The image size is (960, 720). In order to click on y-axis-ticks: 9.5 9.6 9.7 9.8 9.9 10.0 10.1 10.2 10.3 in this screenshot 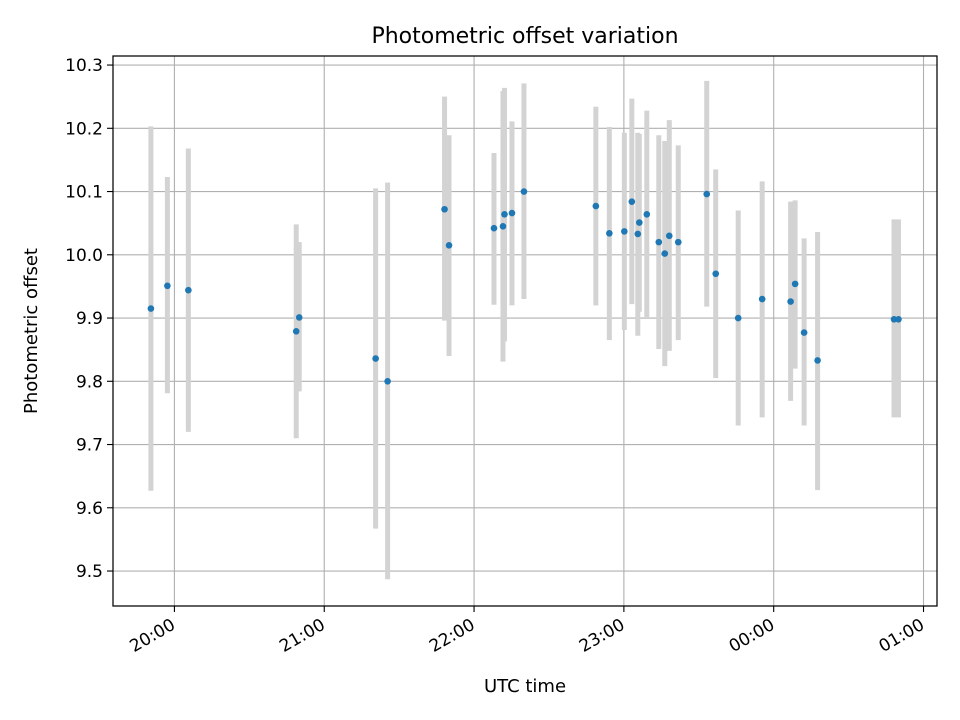, I will do `click(89, 319)`.